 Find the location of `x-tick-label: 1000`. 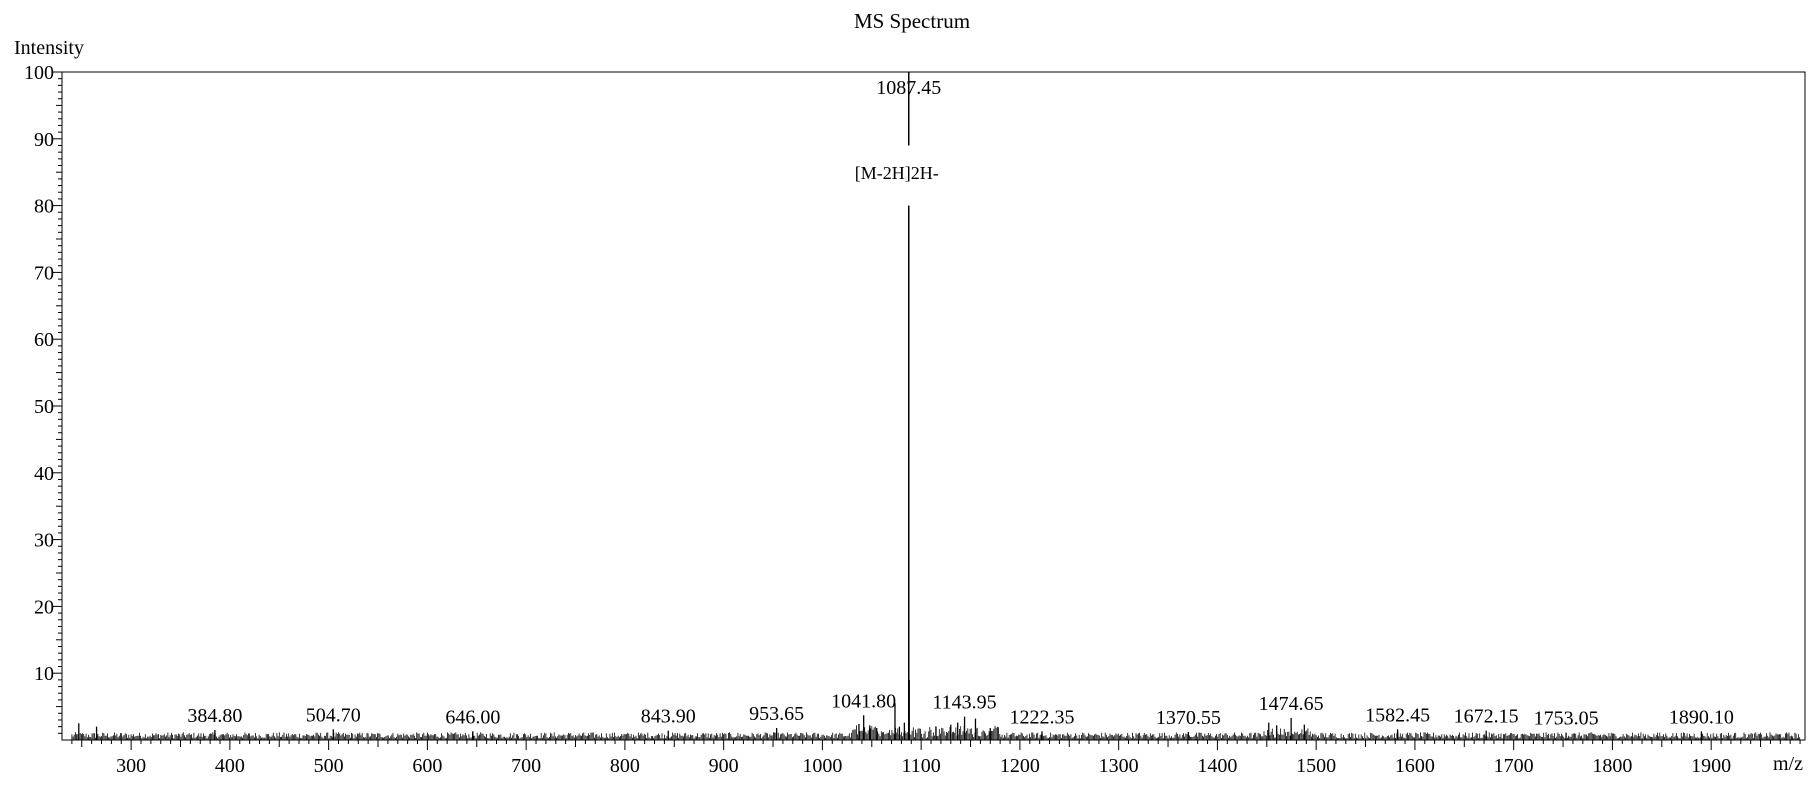

x-tick-label: 1000 is located at coordinates (822, 766).